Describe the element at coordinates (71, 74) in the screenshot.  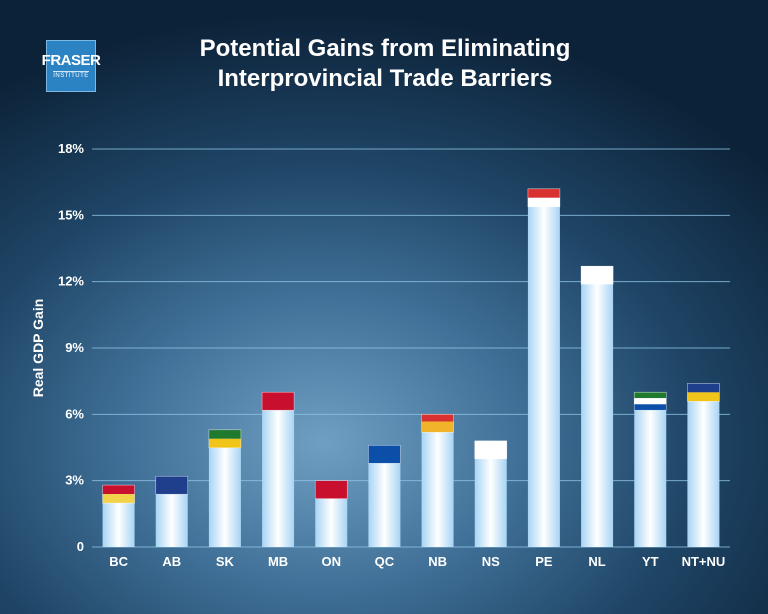
I see `logo-line-2: INSTITUTE` at that location.